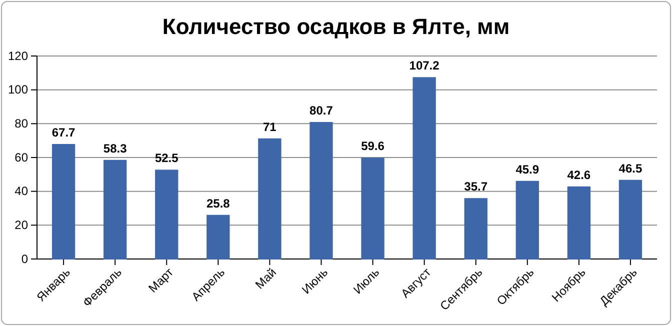  Describe the element at coordinates (322, 110) in the screenshot. I see `data-label: 80.7` at that location.